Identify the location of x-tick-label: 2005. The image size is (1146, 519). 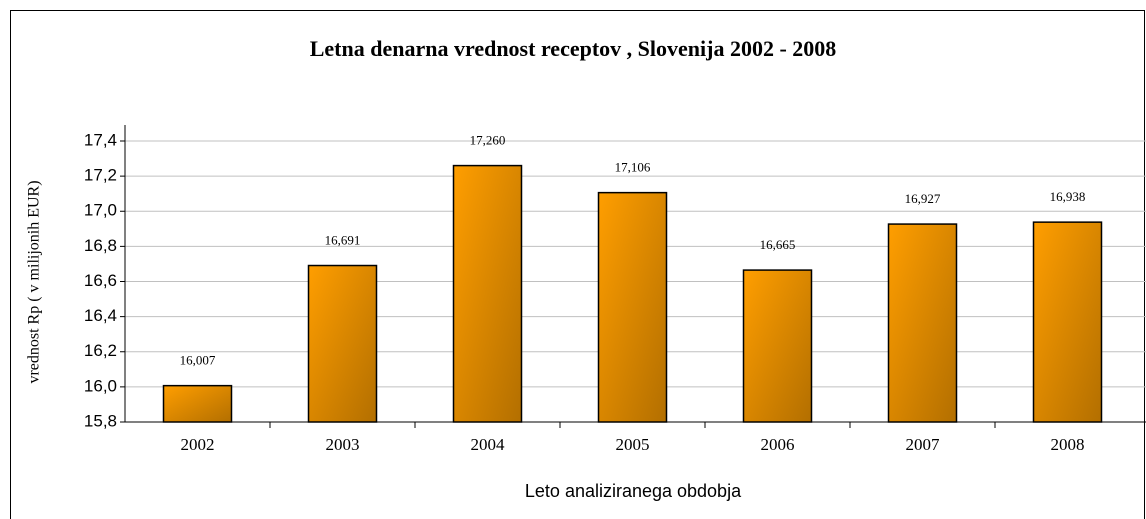
(633, 444).